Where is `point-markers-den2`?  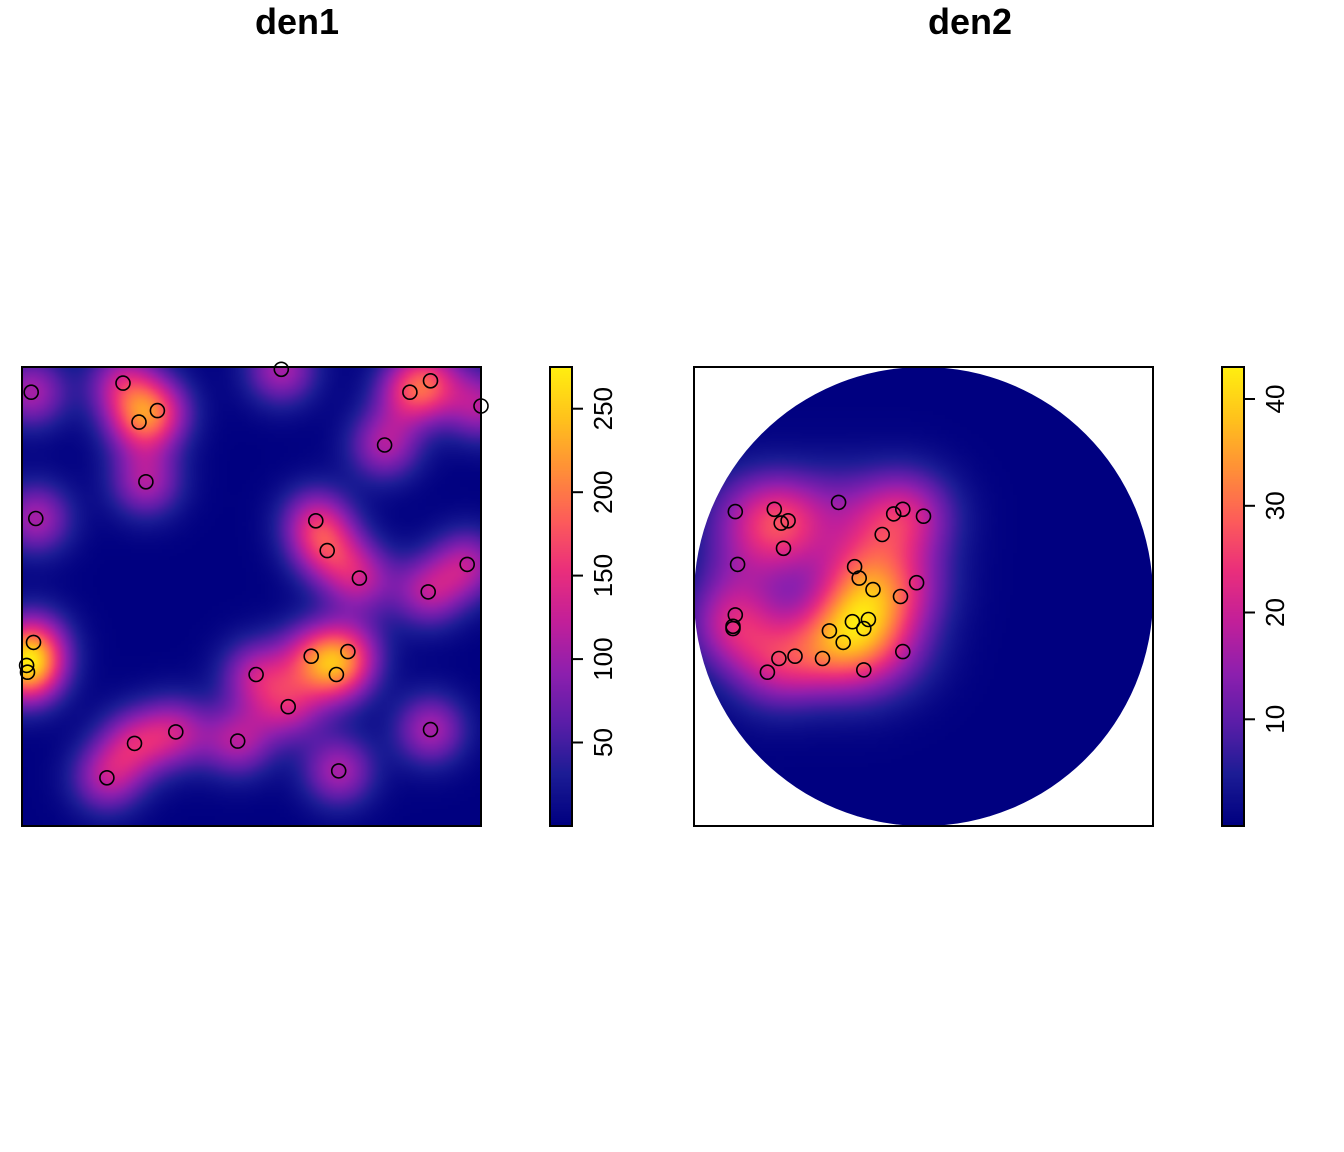
point-markers-den2 is located at coordinates (828, 587).